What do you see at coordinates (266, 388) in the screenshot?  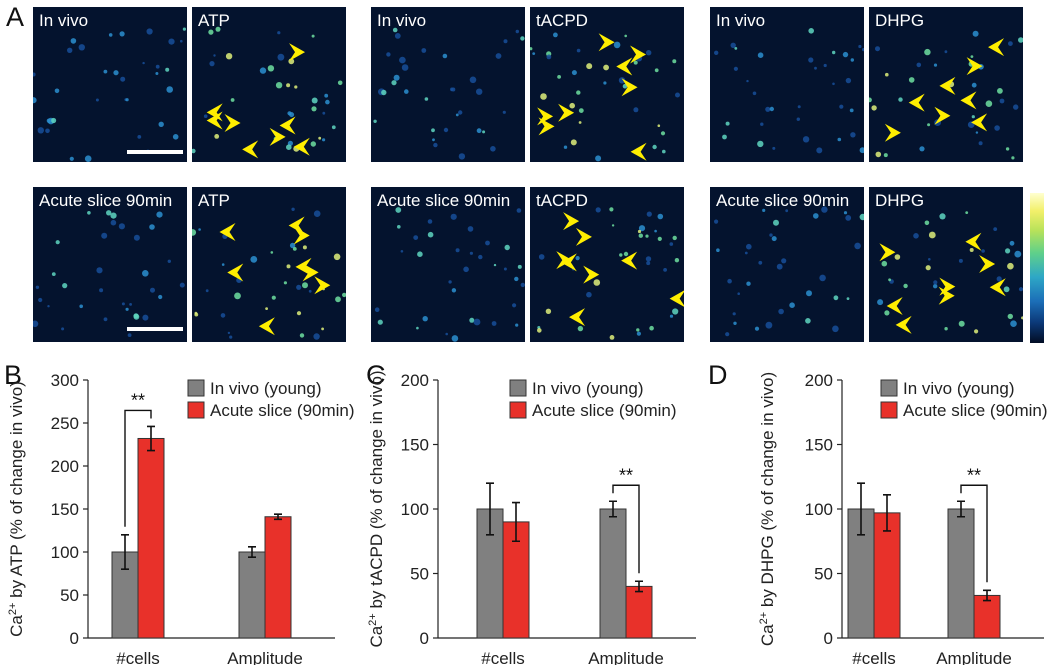 I see `legend-label: In vivo (young)` at bounding box center [266, 388].